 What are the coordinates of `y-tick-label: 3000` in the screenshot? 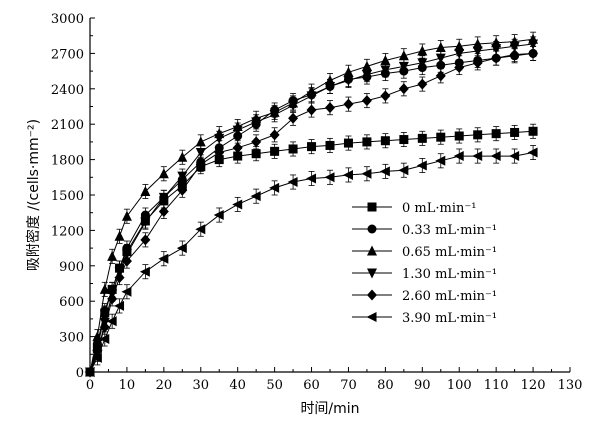 It's located at (67, 19).